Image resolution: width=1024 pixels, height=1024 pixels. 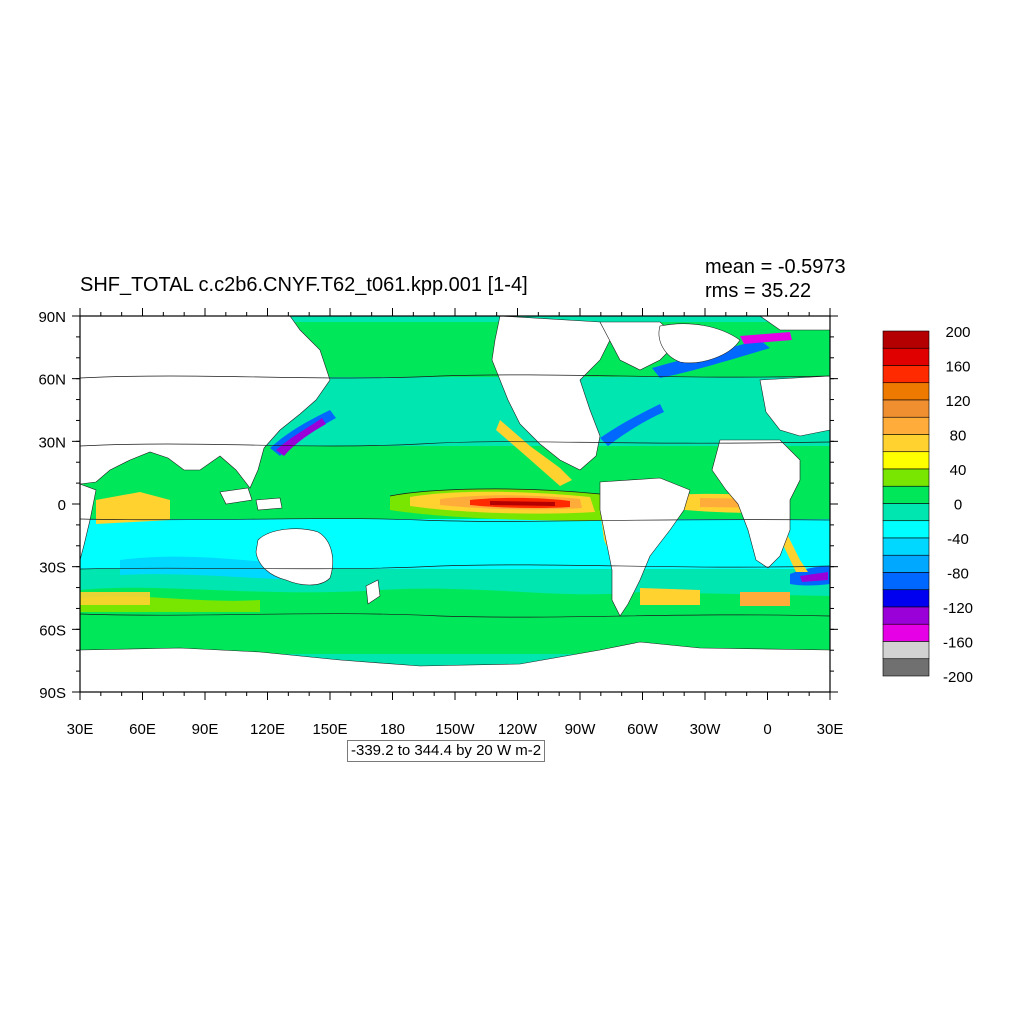 What do you see at coordinates (52, 317) in the screenshot?
I see `lat-label: 90N` at bounding box center [52, 317].